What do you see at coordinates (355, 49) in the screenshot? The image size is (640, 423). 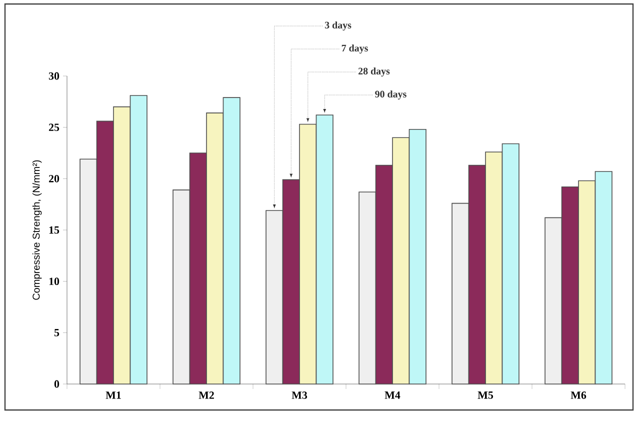 I see `text: 7 days` at bounding box center [355, 49].